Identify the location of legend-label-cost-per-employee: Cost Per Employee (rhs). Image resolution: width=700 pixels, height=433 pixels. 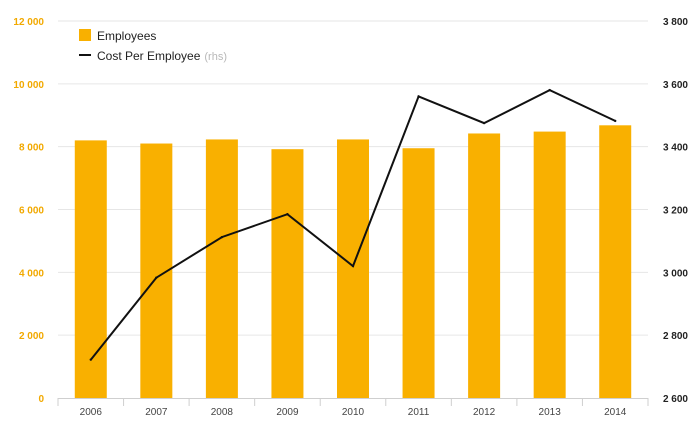
(162, 56).